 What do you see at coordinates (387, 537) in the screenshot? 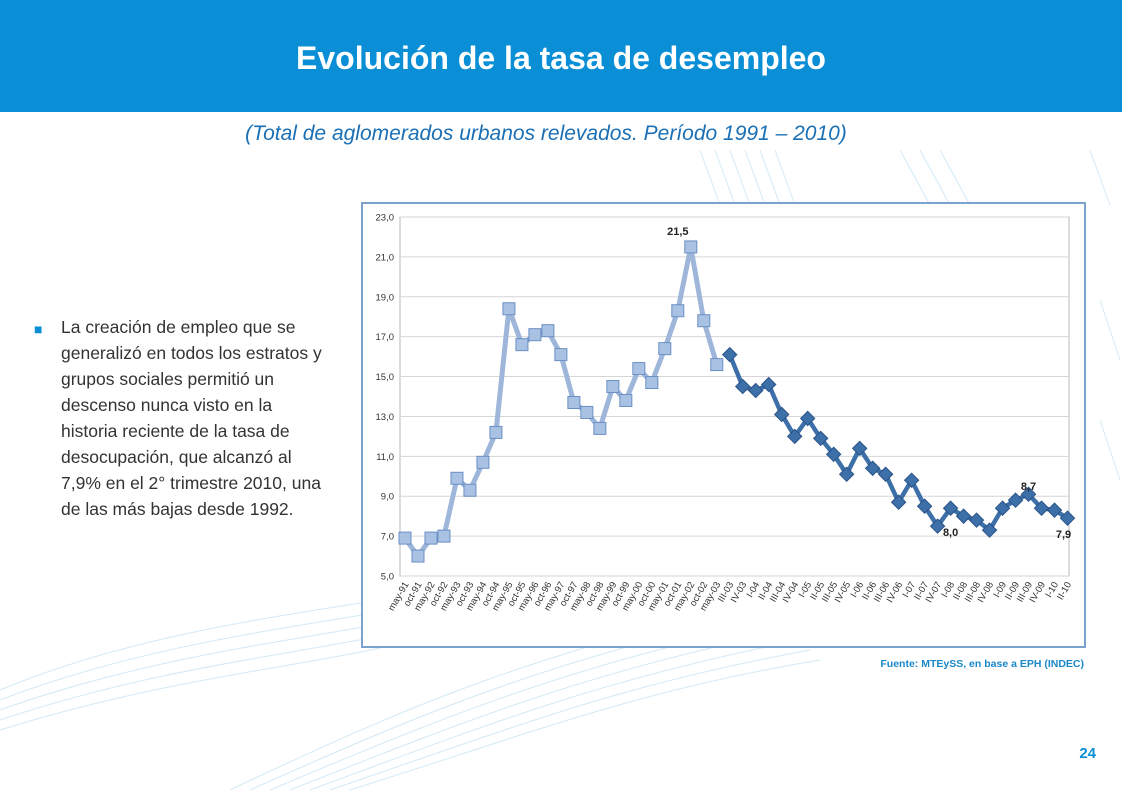
I see `y-tick-label: 7,0` at bounding box center [387, 537].